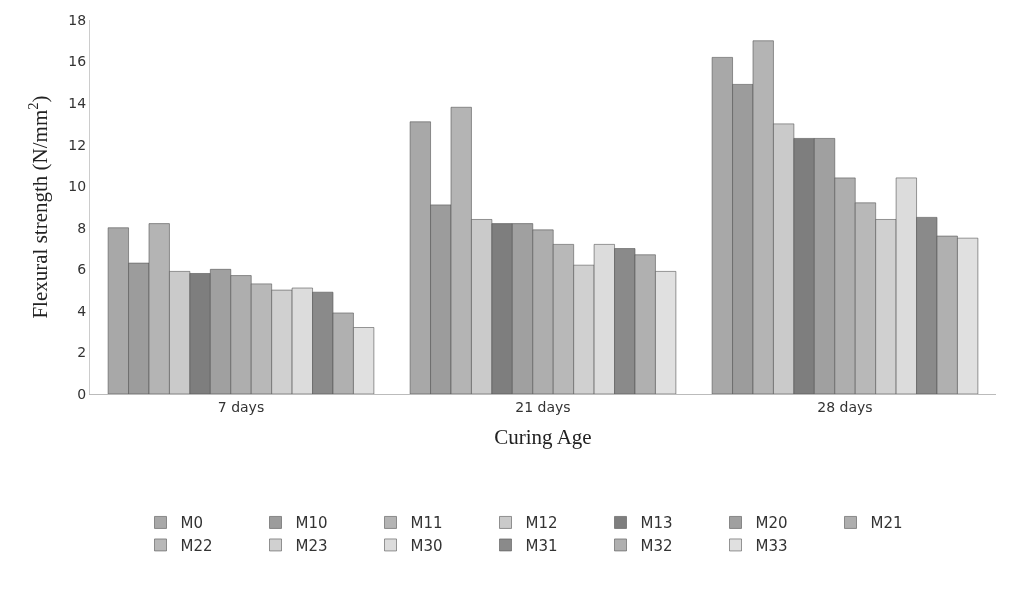  Describe the element at coordinates (541, 523) in the screenshot. I see `legend-label: M12` at that location.